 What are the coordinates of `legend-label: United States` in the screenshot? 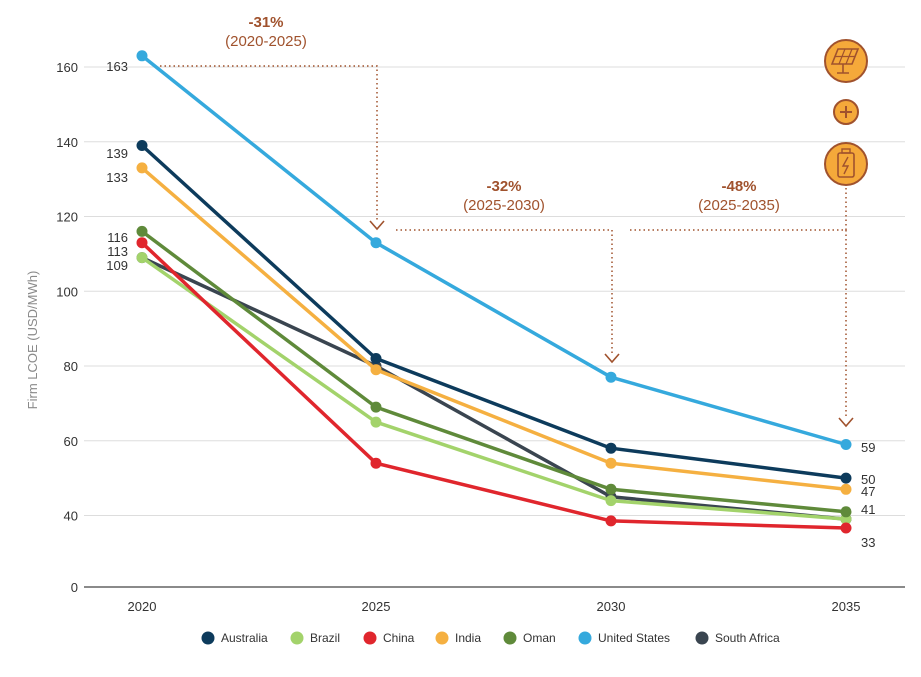 It's located at (634, 638).